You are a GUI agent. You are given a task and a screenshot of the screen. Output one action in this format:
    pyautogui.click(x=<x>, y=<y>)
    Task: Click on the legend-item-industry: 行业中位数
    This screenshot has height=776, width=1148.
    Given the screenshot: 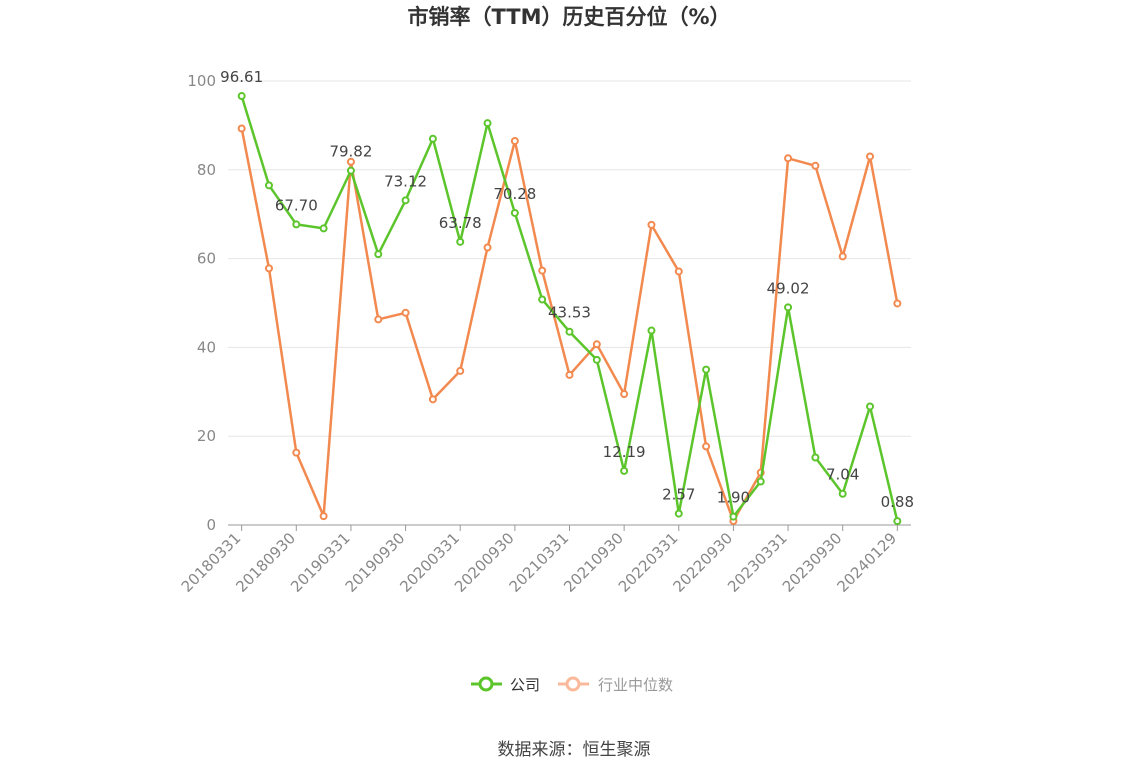 What is the action you would take?
    pyautogui.click(x=615, y=685)
    